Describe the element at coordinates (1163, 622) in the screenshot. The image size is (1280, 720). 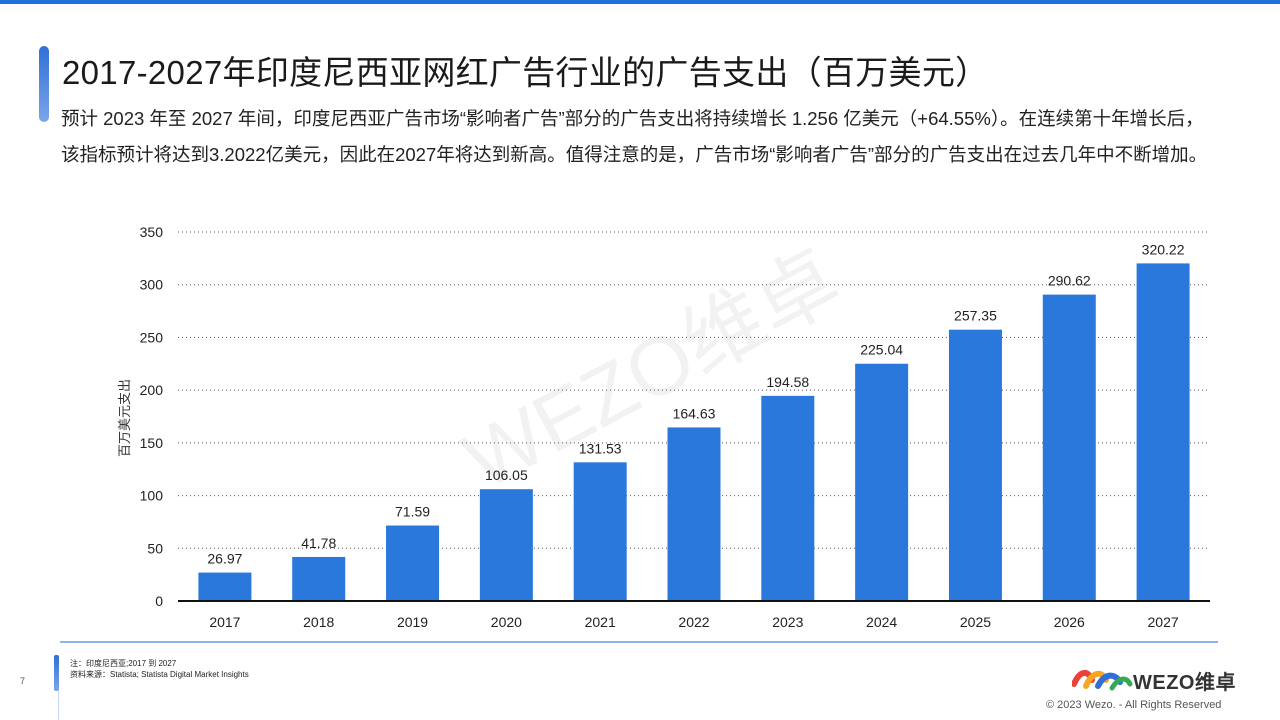
I see `x-tick-label: 2027` at that location.